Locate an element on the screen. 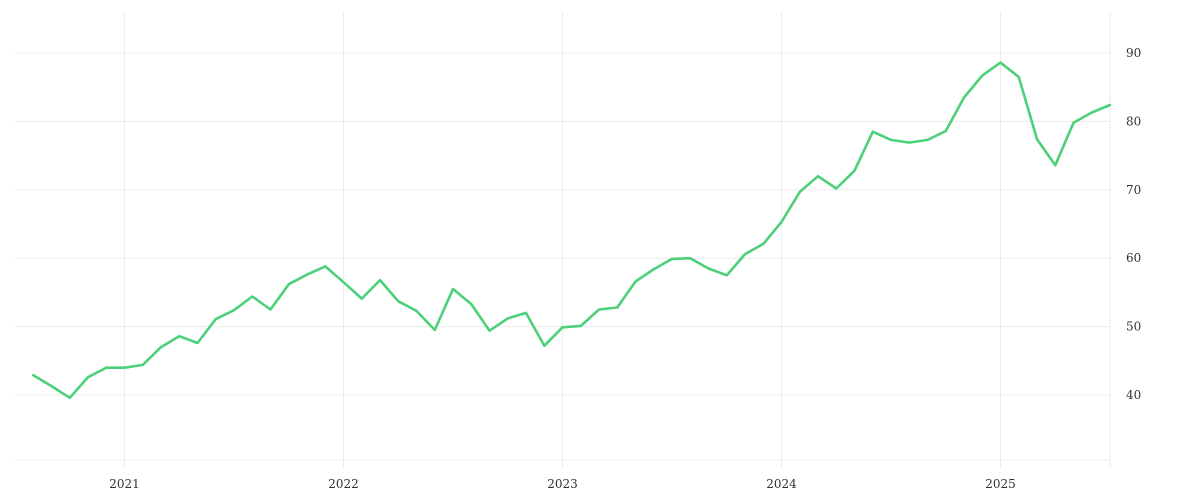  y-tick-label: 90 is located at coordinates (1133, 53).